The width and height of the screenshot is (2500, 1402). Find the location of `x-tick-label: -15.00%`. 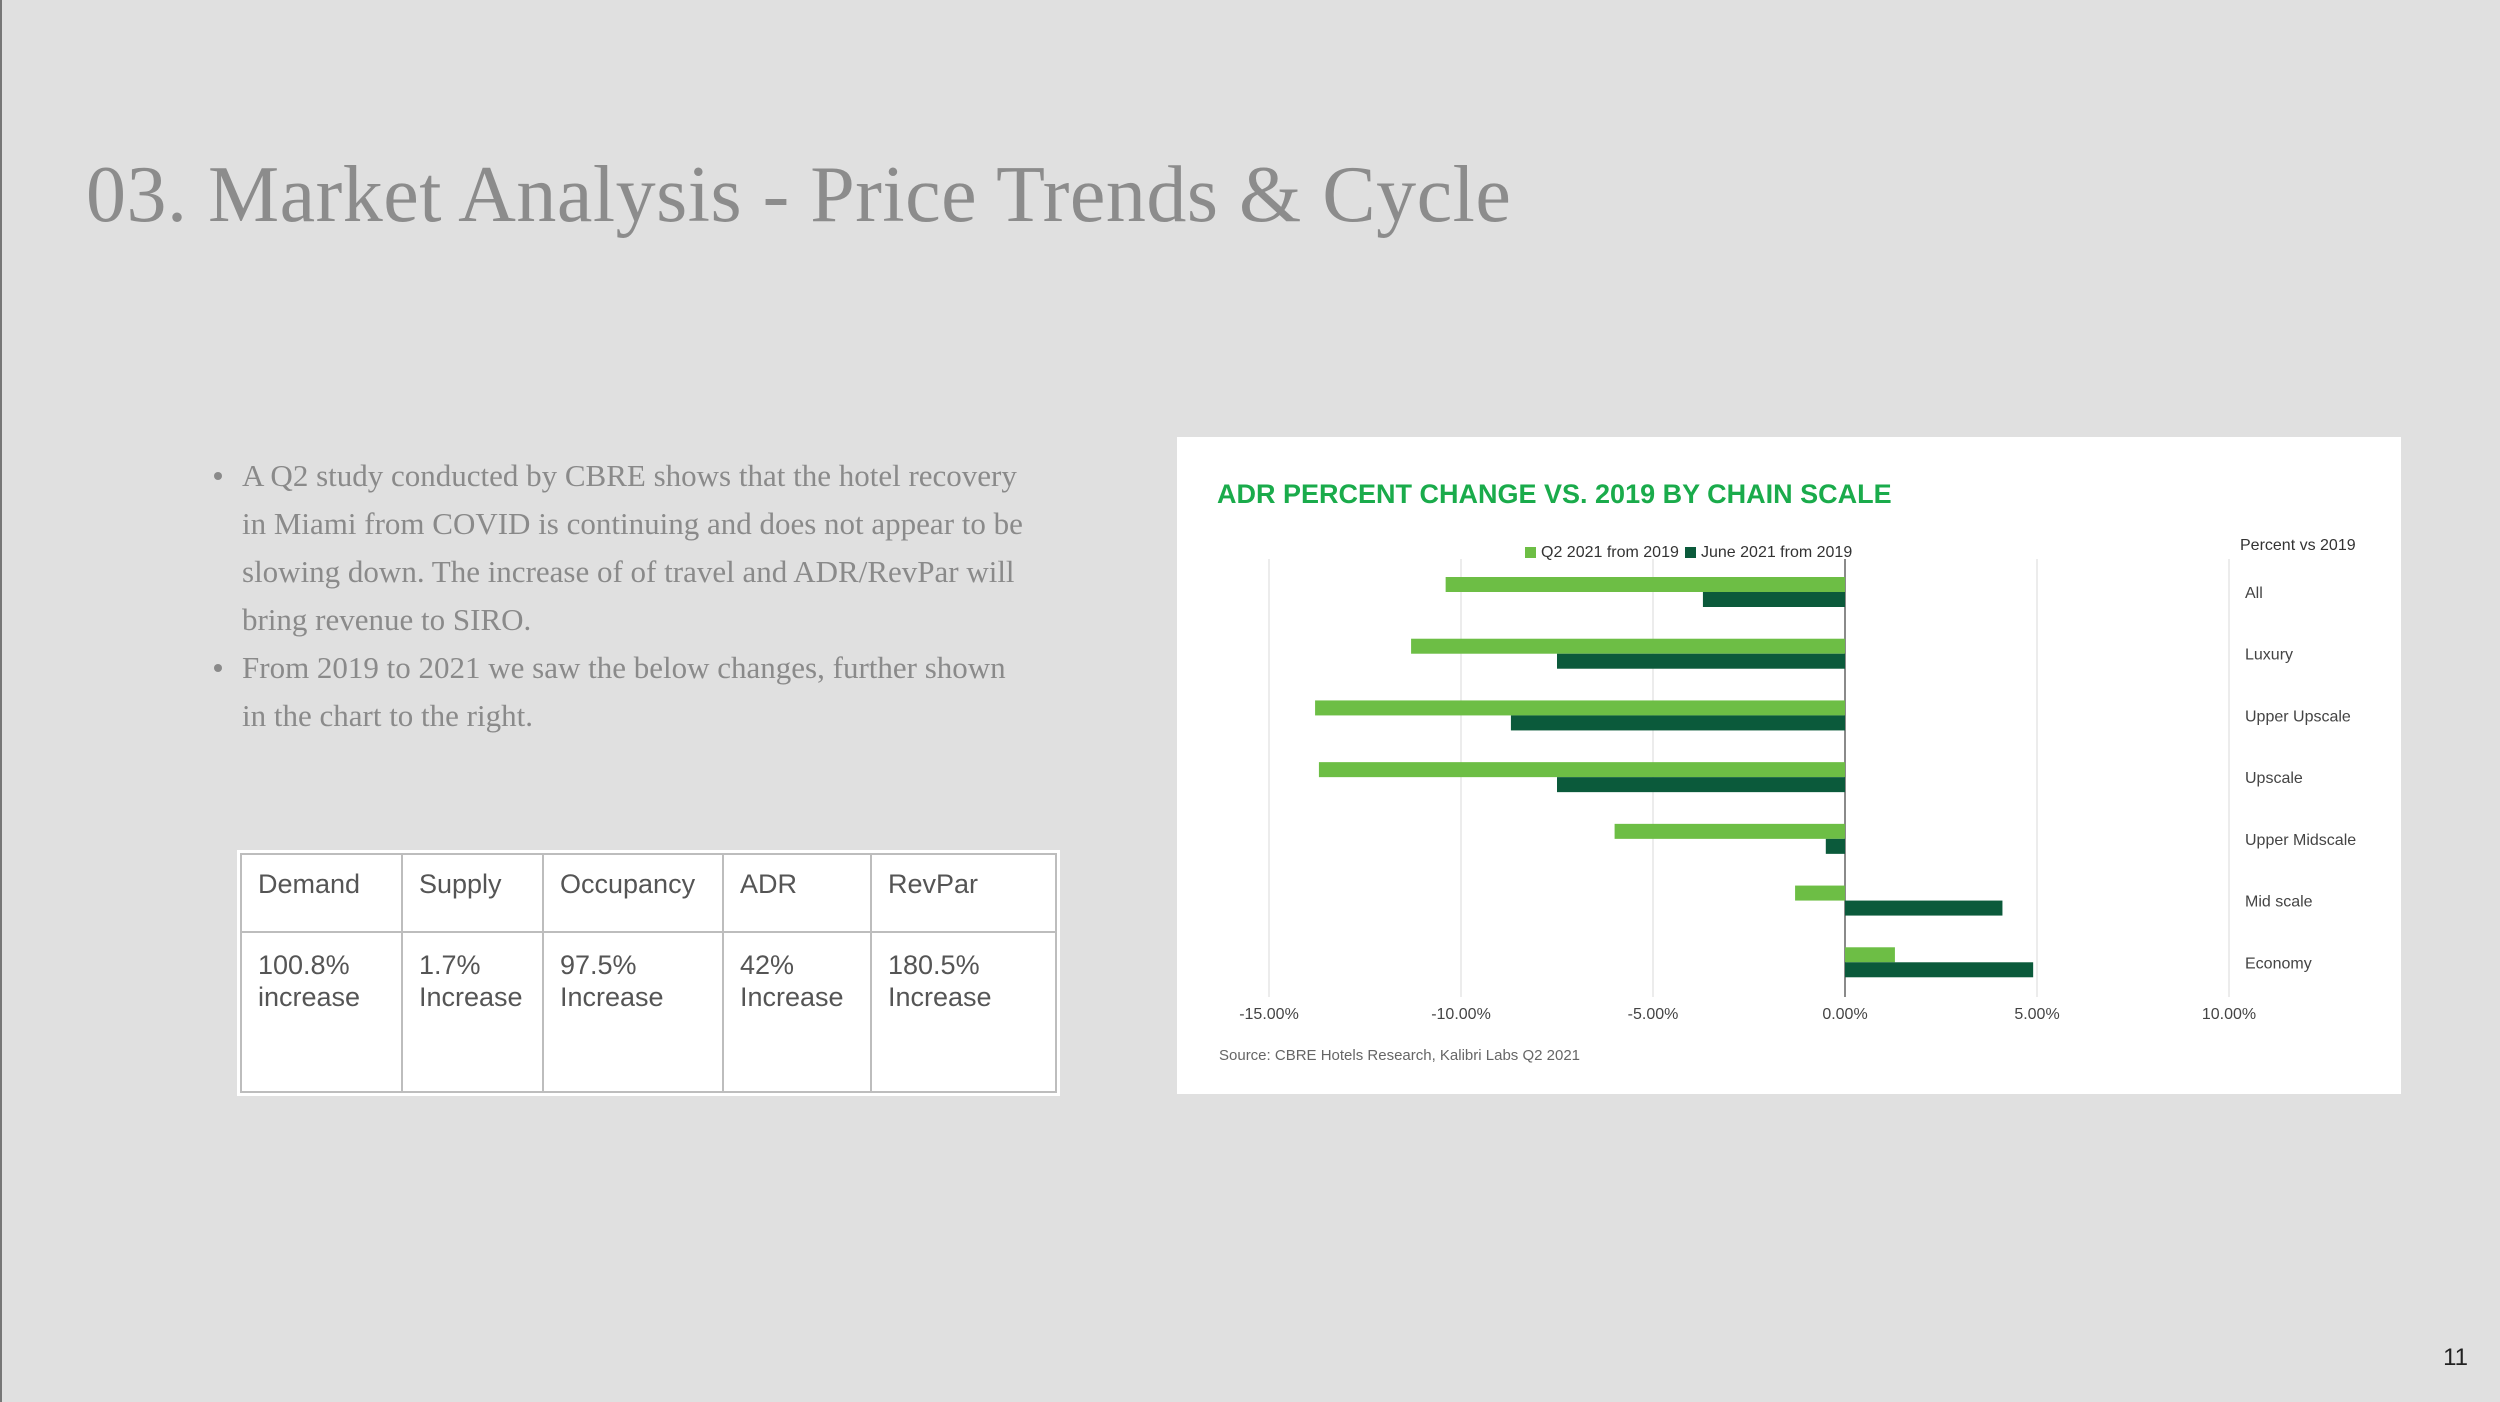

x-tick-label: -15.00% is located at coordinates (1269, 1014).